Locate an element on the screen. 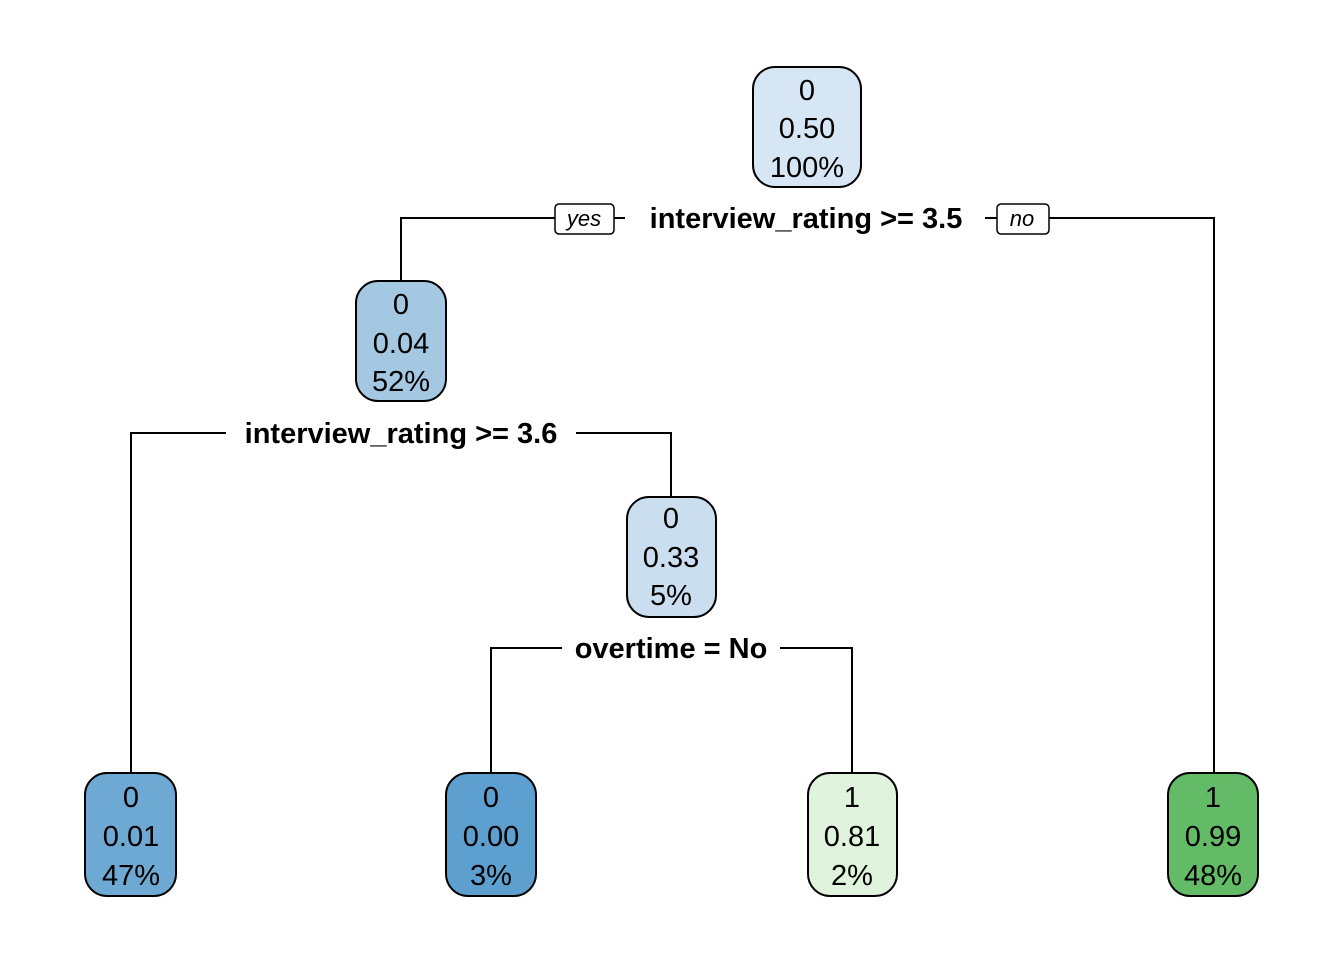  no-tag-text: no is located at coordinates (1022, 218).